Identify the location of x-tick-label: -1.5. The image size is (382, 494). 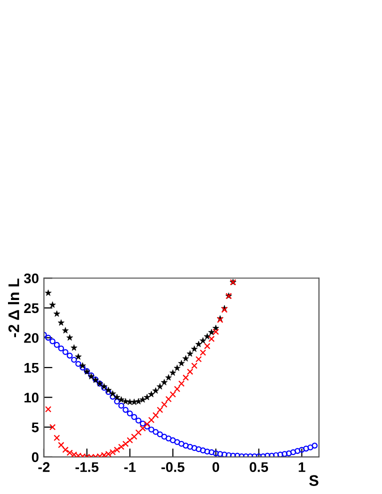
(86, 467).